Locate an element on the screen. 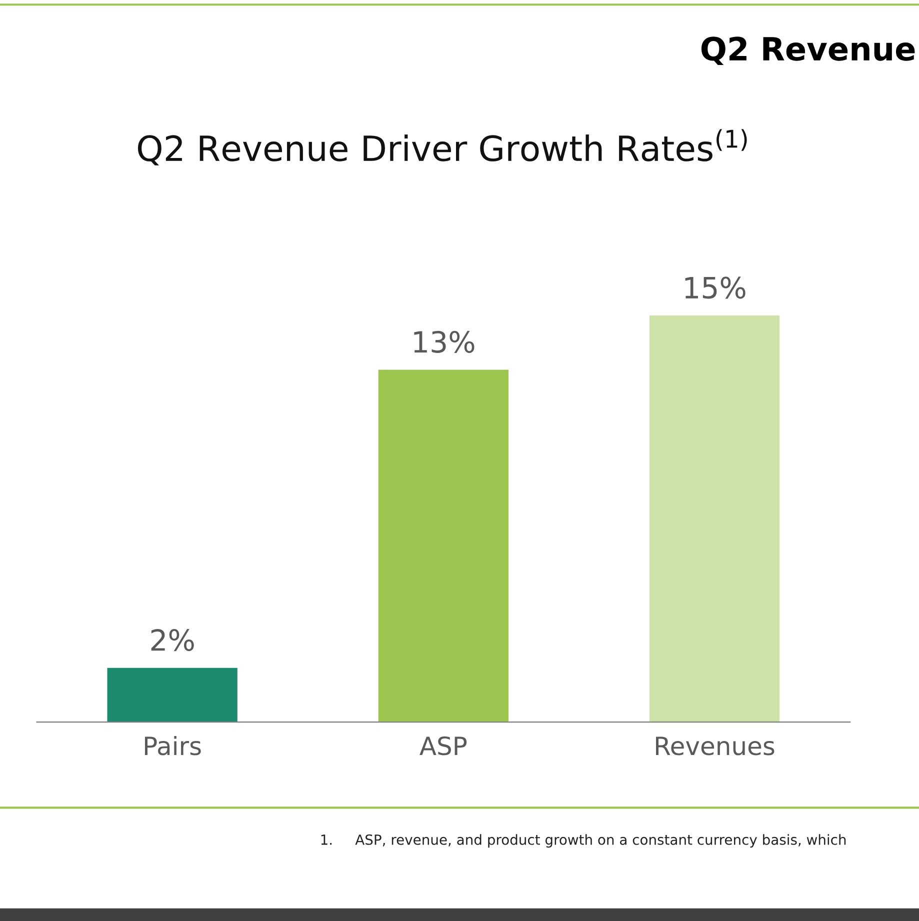 The width and height of the screenshot is (919, 921). x-tick-label: Pairs is located at coordinates (173, 746).